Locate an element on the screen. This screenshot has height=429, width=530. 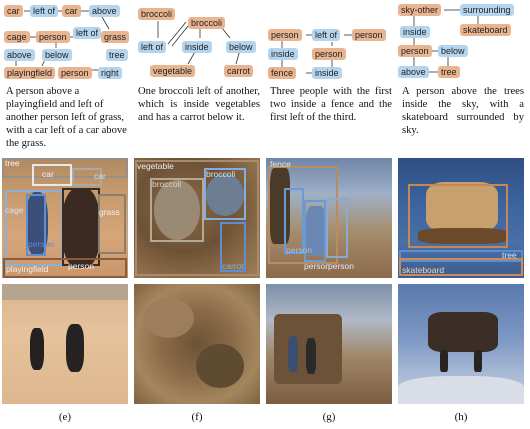
generated-image-h is located at coordinates (461, 344).